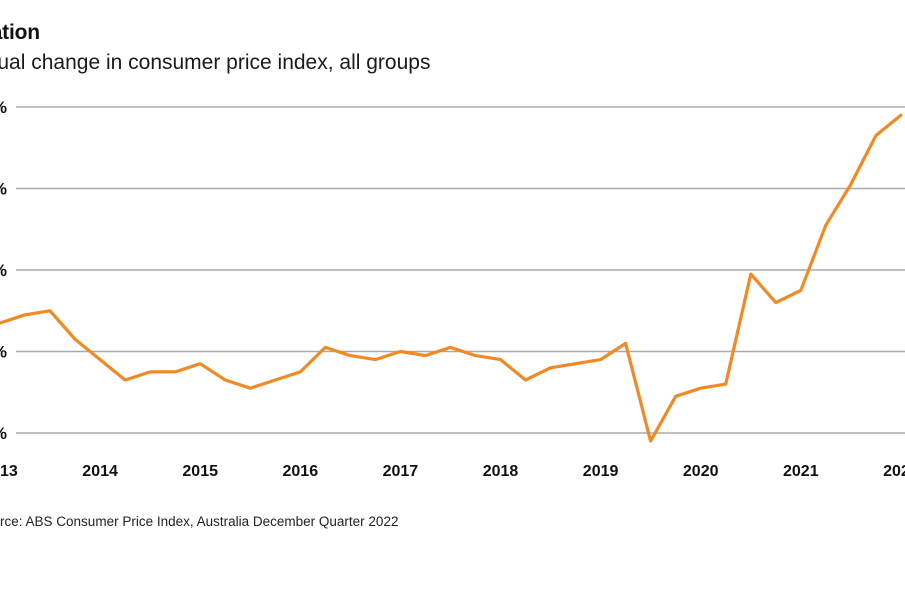  I want to click on x-tick-label: 2016, so click(301, 471).